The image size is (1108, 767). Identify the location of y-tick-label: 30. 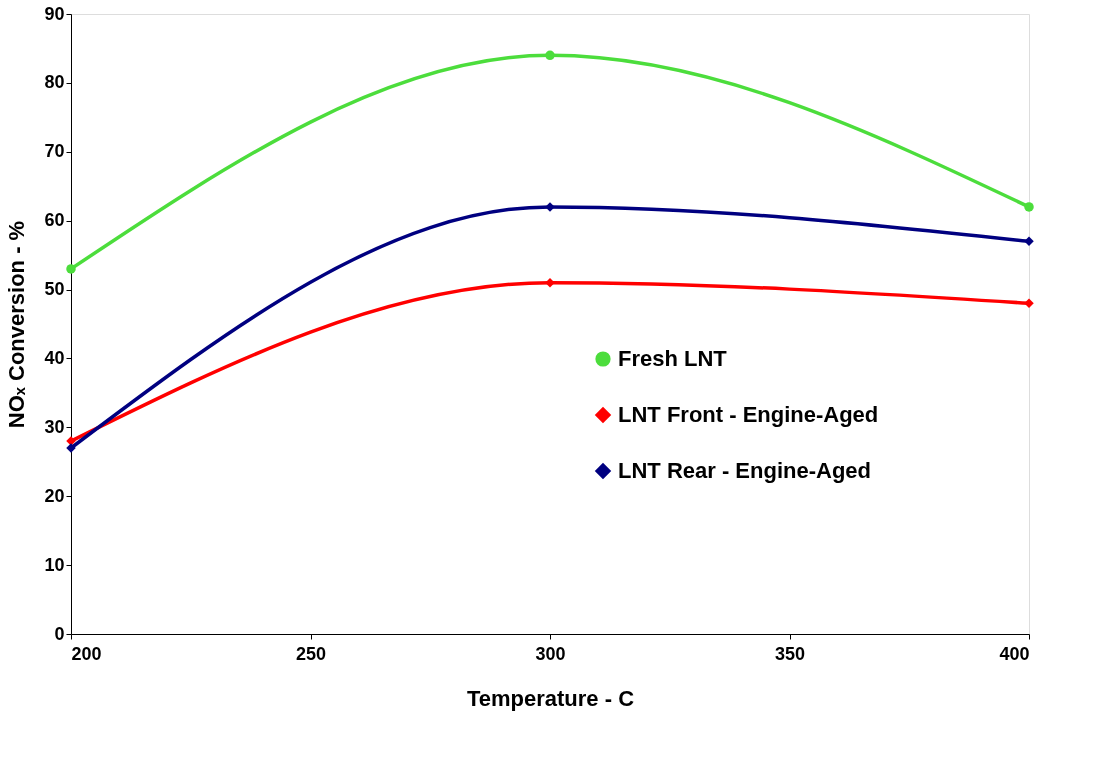
(54, 426).